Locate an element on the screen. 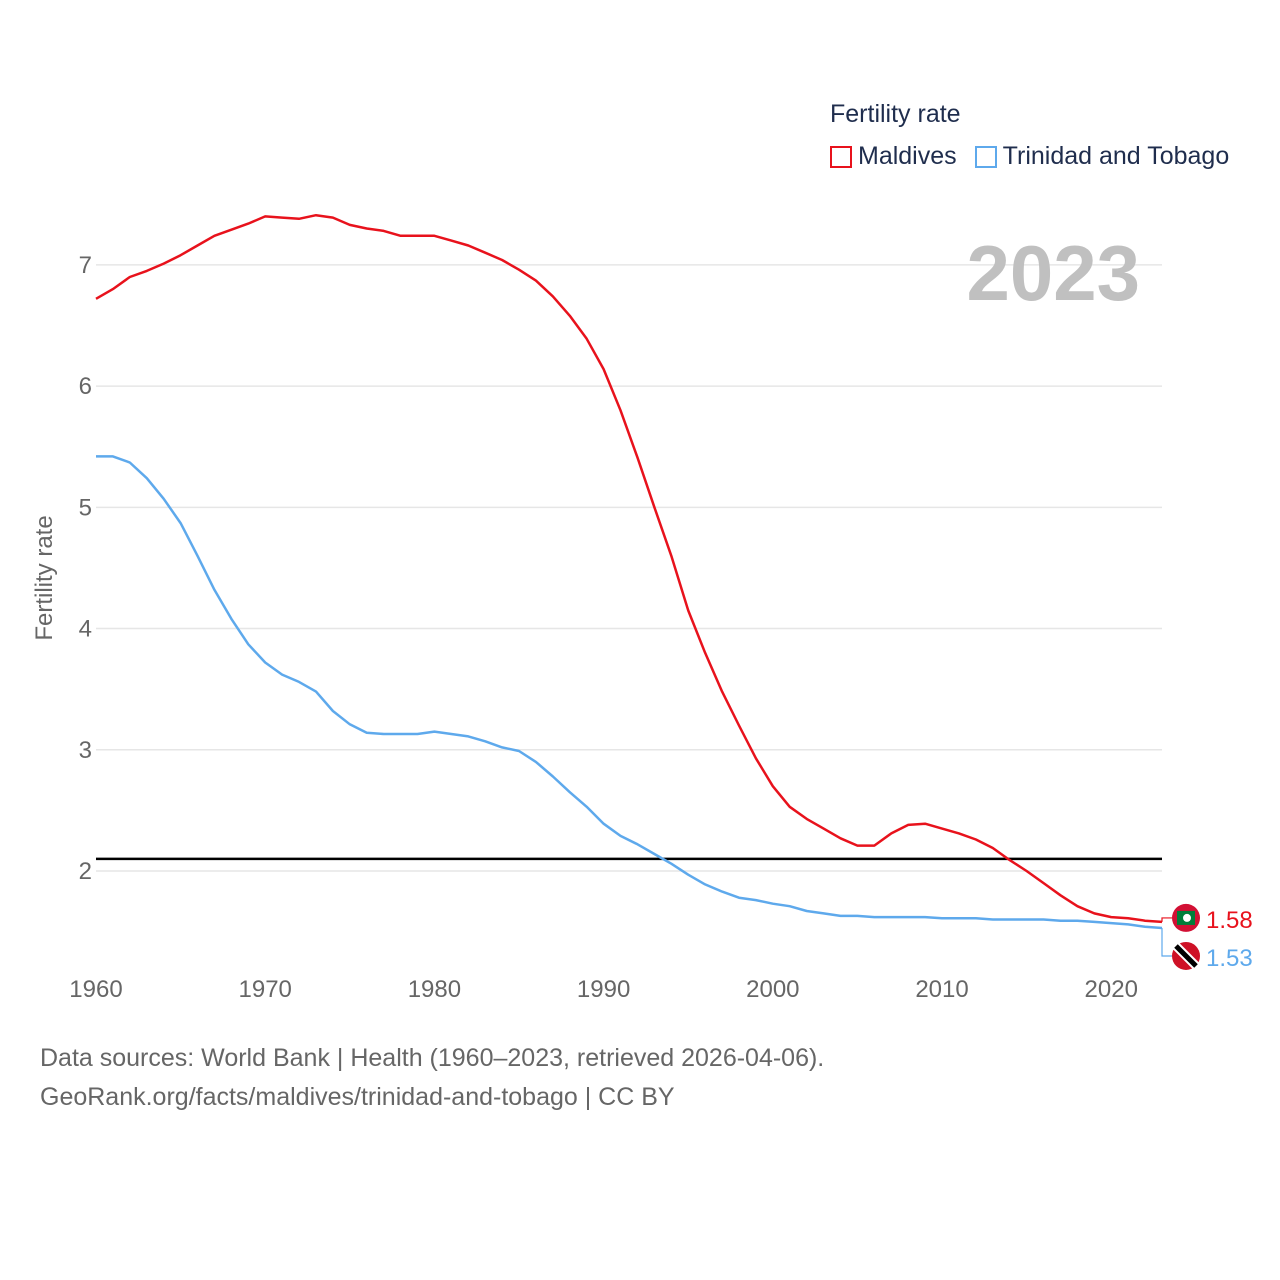 The image size is (1280, 1280). legend: Maldives Trinidad and Tobago is located at coordinates (1029, 156).